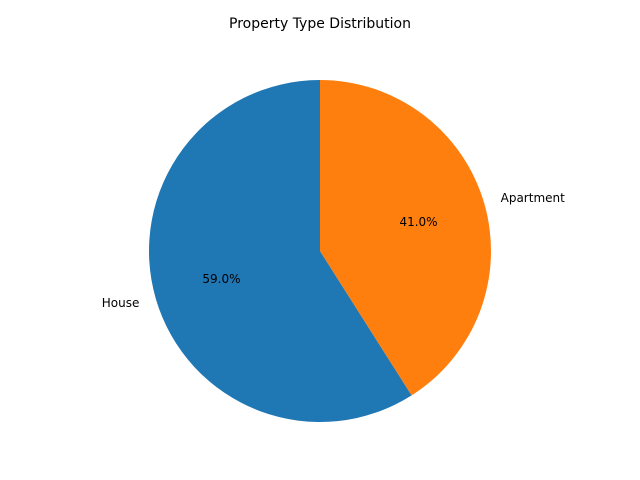  I want to click on slice-label-apartment: Apartment, so click(533, 198).